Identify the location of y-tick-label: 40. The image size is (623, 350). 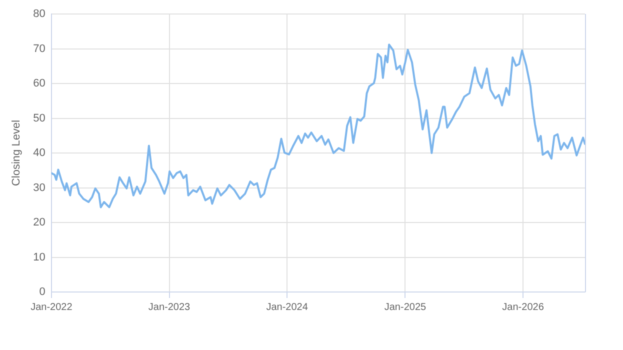
(39, 153).